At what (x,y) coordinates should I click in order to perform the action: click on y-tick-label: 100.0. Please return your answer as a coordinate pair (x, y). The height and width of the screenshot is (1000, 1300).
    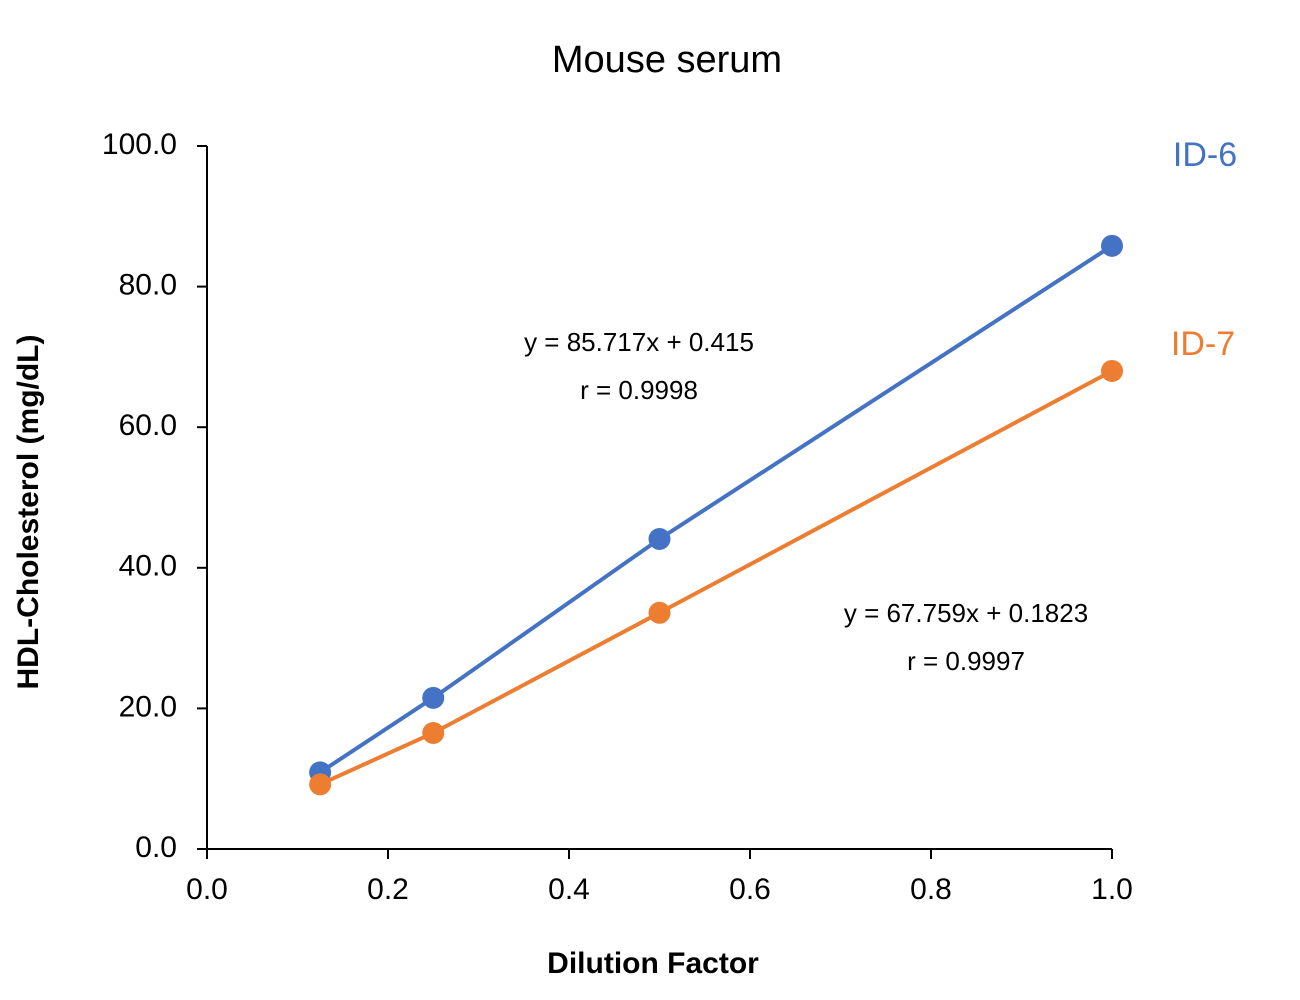
    Looking at the image, I should click on (139, 144).